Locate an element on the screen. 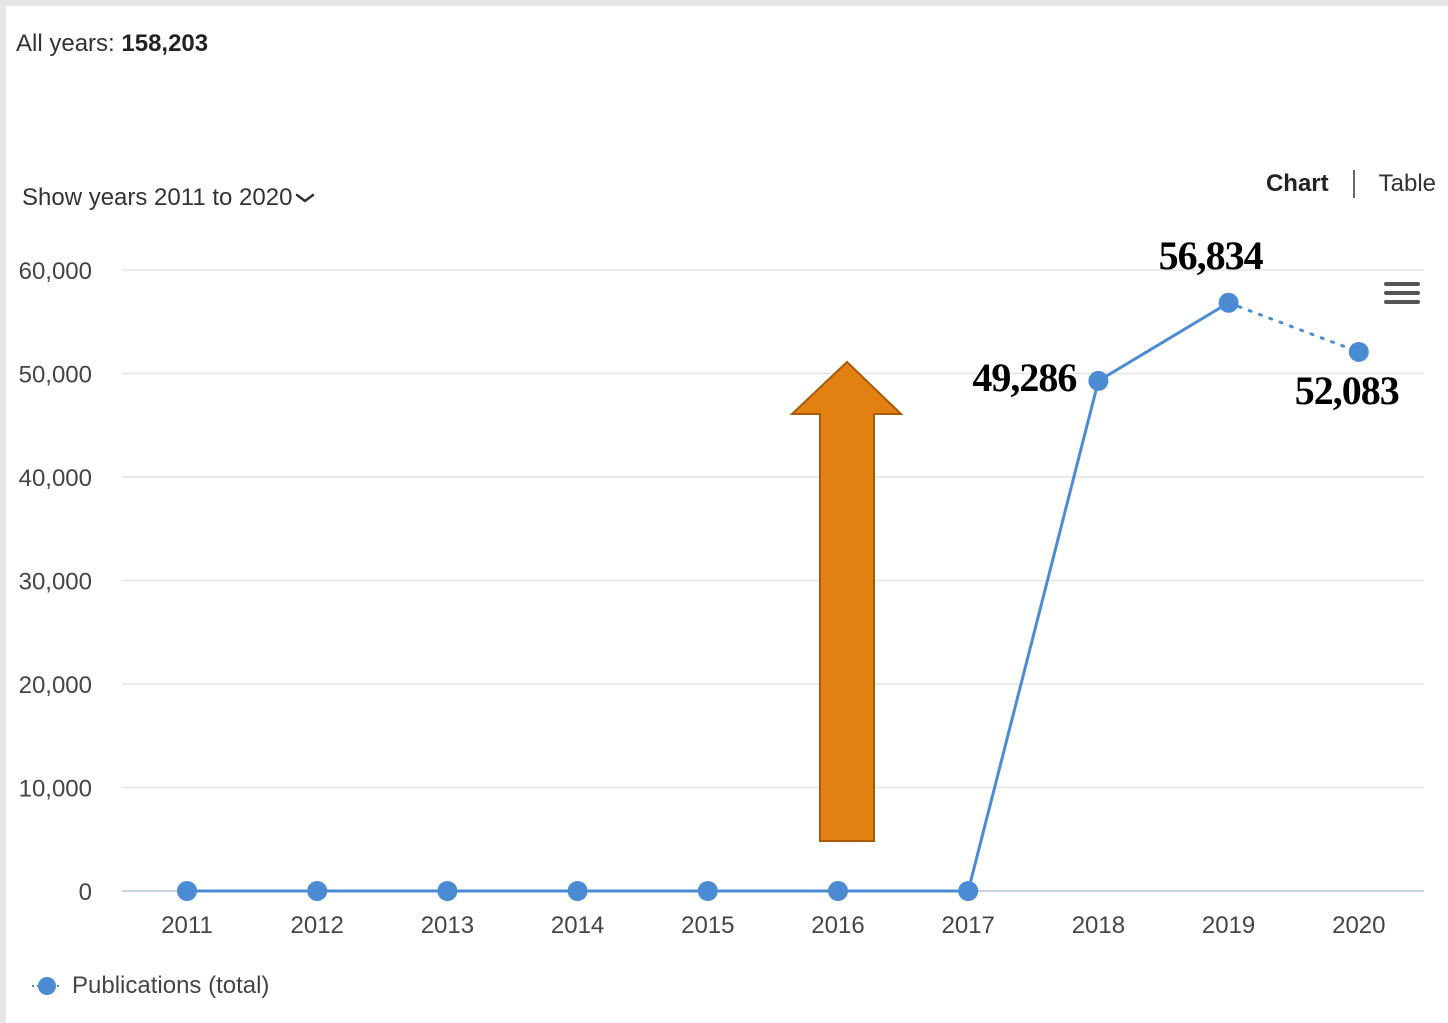  x-tick-label: 2016 is located at coordinates (837, 925).